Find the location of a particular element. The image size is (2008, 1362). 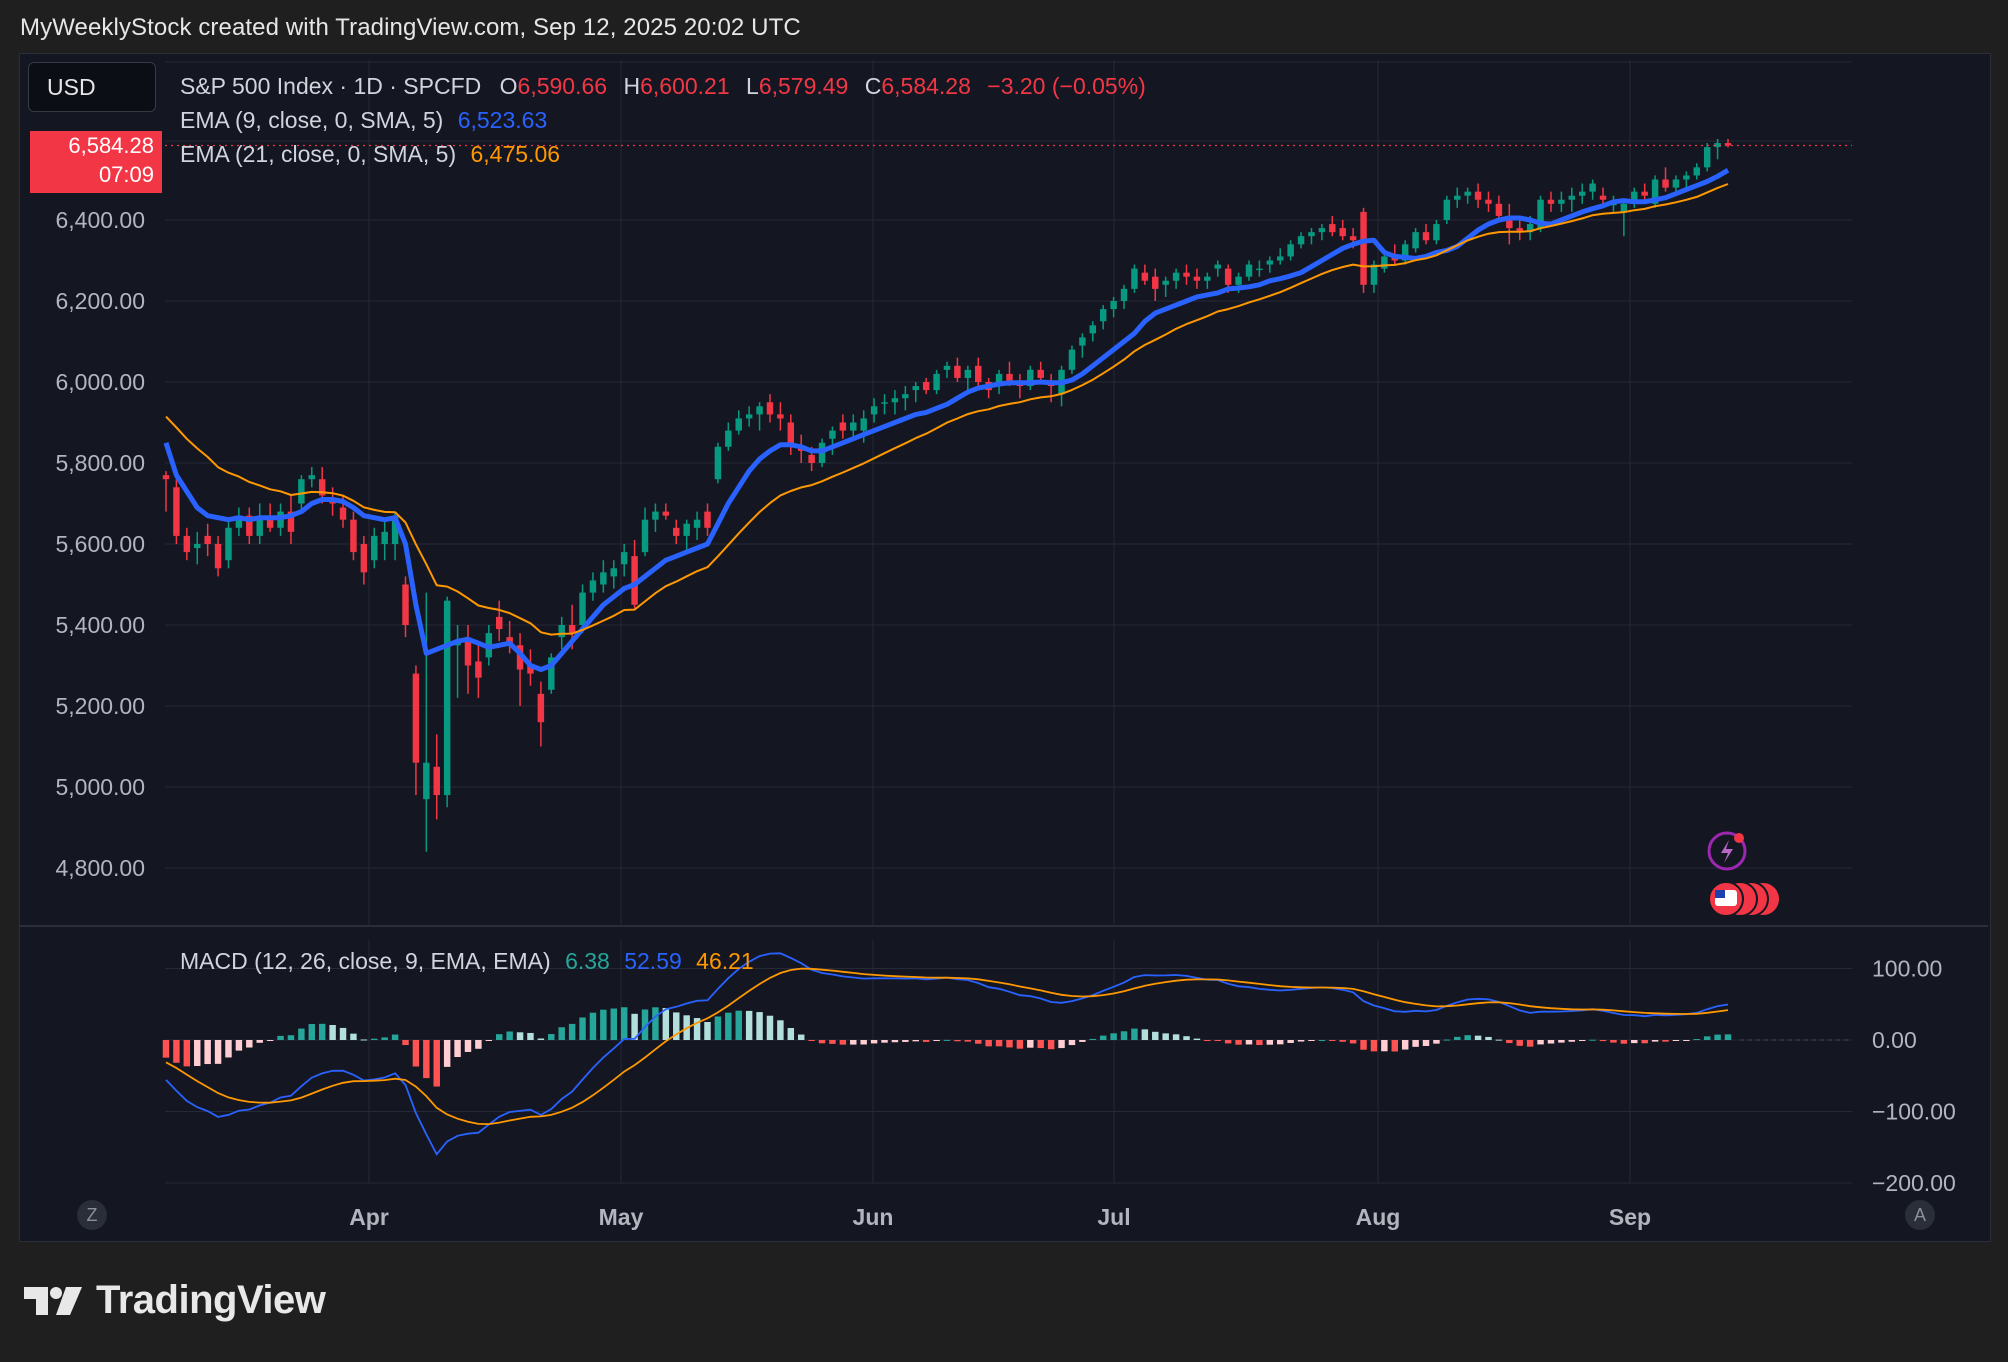

corner-left-button: Z is located at coordinates (92, 1215).